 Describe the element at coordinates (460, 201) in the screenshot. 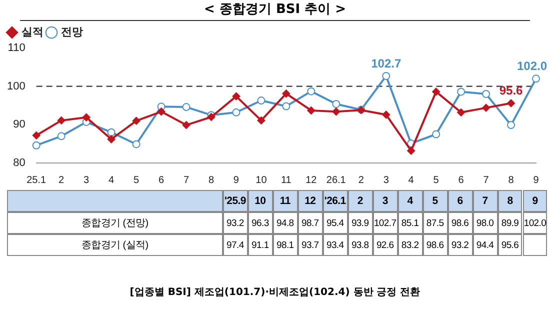

I see `text: 6` at that location.